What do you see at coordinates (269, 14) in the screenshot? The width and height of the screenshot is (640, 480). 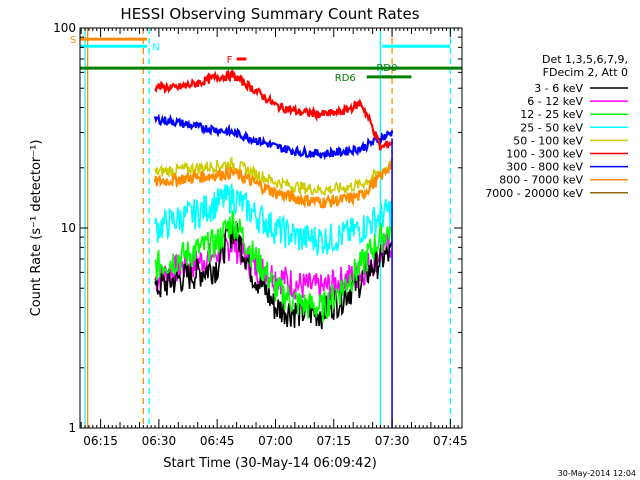 I see `chart-title: HESSI Observing Summary Count Rates` at bounding box center [269, 14].